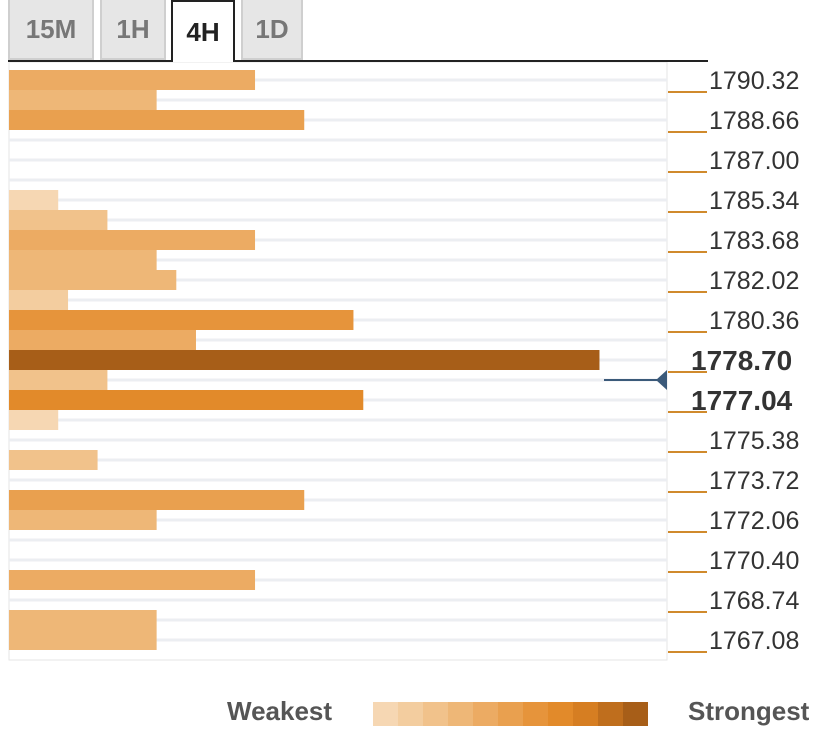 The image size is (836, 754). I want to click on timeframe-tabs: 15M 1H 4H 1D, so click(358, 31).